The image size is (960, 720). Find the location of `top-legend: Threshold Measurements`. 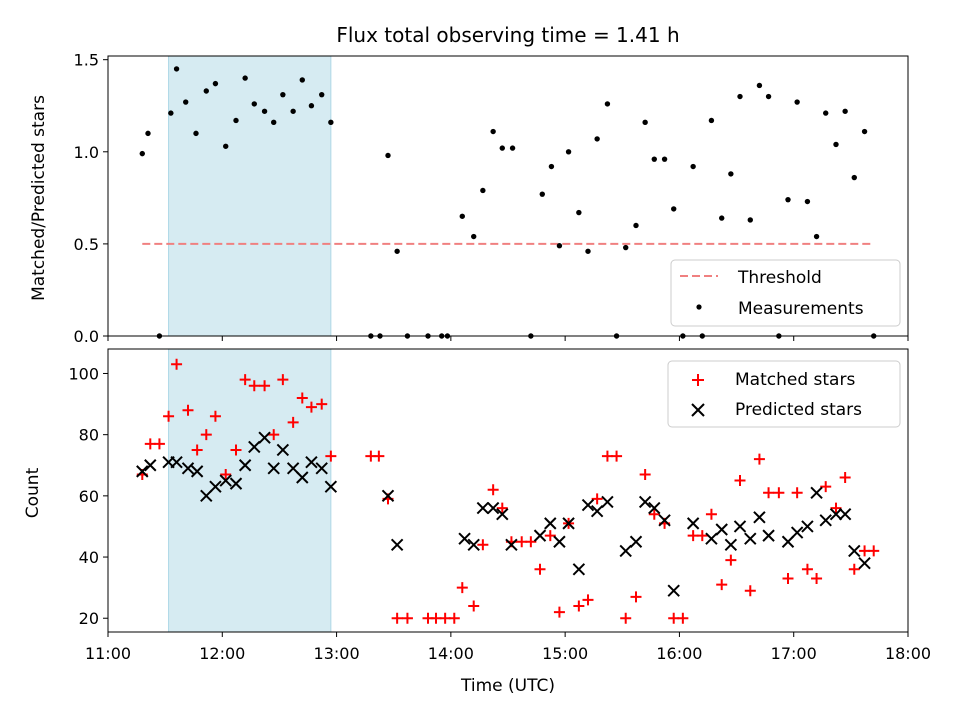

top-legend: Threshold Measurements is located at coordinates (785, 293).